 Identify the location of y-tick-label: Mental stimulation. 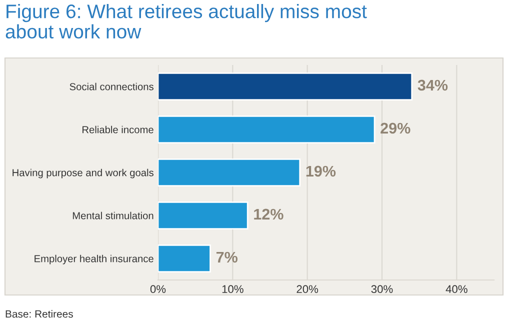
(113, 216).